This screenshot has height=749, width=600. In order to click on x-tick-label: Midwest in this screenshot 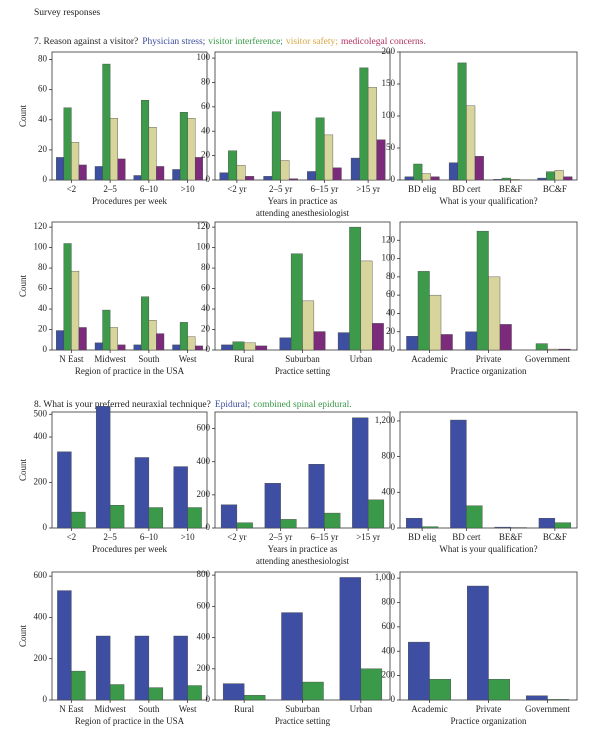, I will do `click(110, 709)`.